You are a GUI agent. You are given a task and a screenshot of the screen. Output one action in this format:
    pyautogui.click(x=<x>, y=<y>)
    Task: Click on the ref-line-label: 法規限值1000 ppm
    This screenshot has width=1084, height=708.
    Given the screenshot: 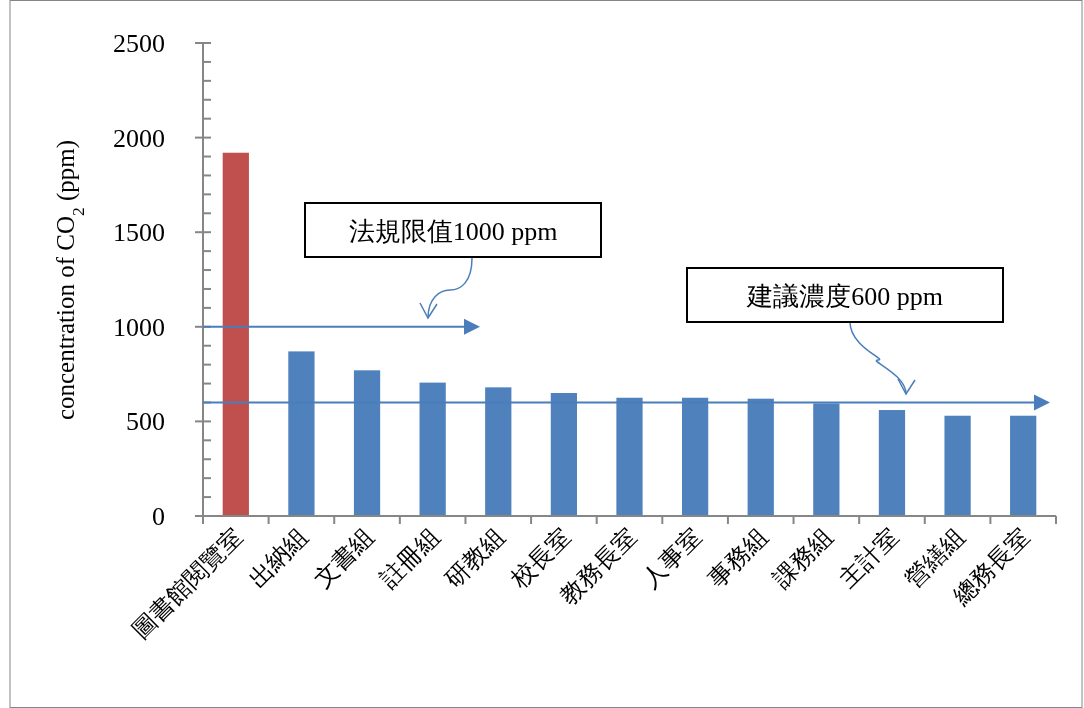 What is the action you would take?
    pyautogui.click(x=453, y=231)
    